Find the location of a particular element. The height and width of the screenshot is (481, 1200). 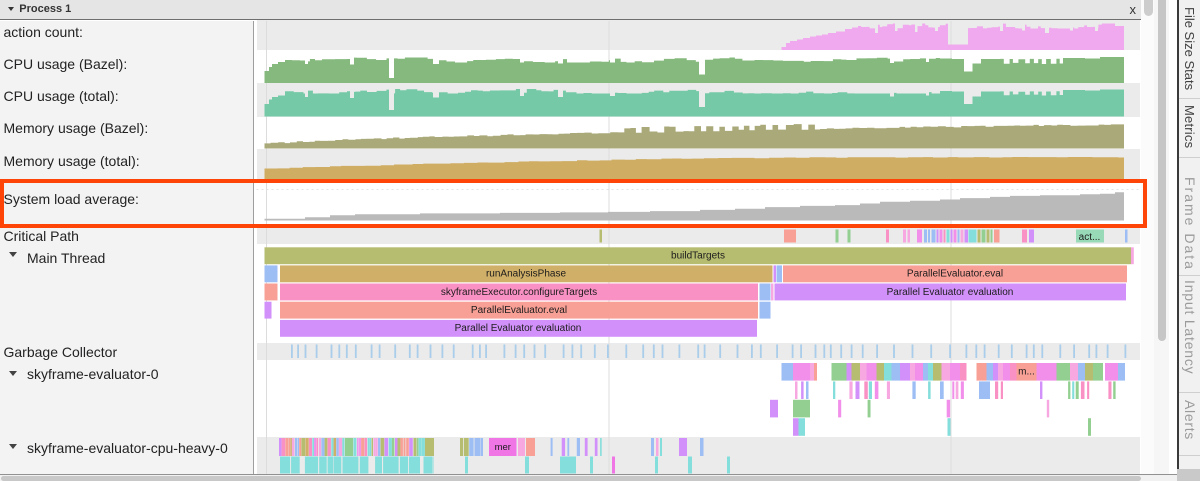

svg-text:skyframeExecutor.configureTarg: skyframeExecutor.configureTargets is located at coordinates (519, 292).